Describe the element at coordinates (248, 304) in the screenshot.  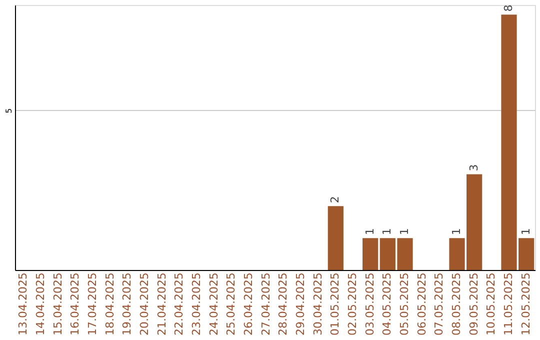
I see `x-tick-label: 26.04.2025` at that location.